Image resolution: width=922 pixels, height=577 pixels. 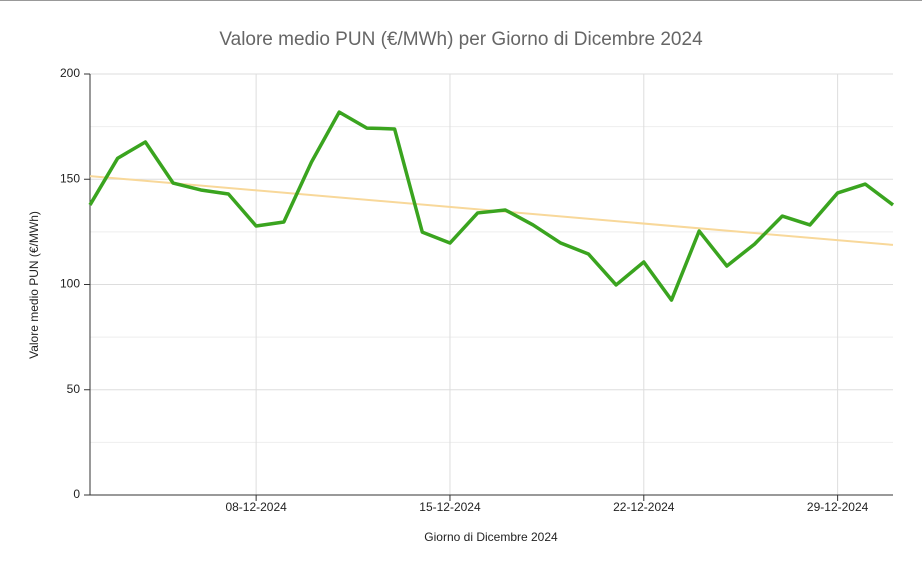 What do you see at coordinates (450, 507) in the screenshot?
I see `x-tick-label: 15-12-2024` at bounding box center [450, 507].